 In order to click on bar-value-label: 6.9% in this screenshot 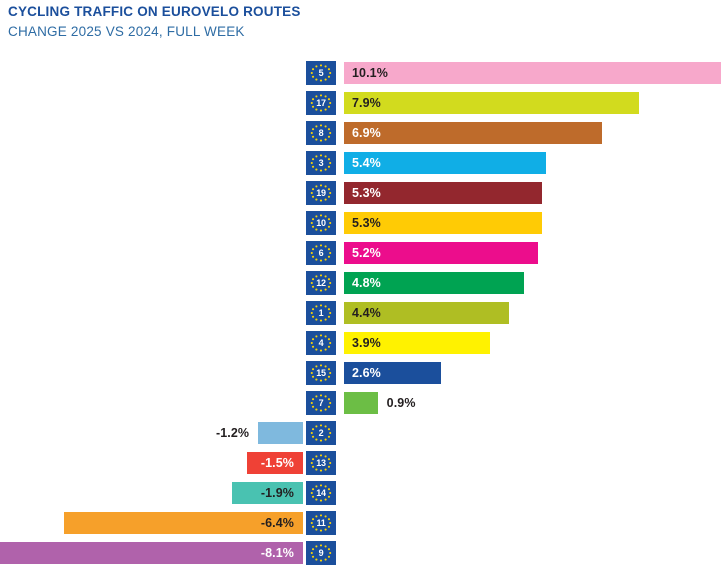, I will do `click(366, 133)`.